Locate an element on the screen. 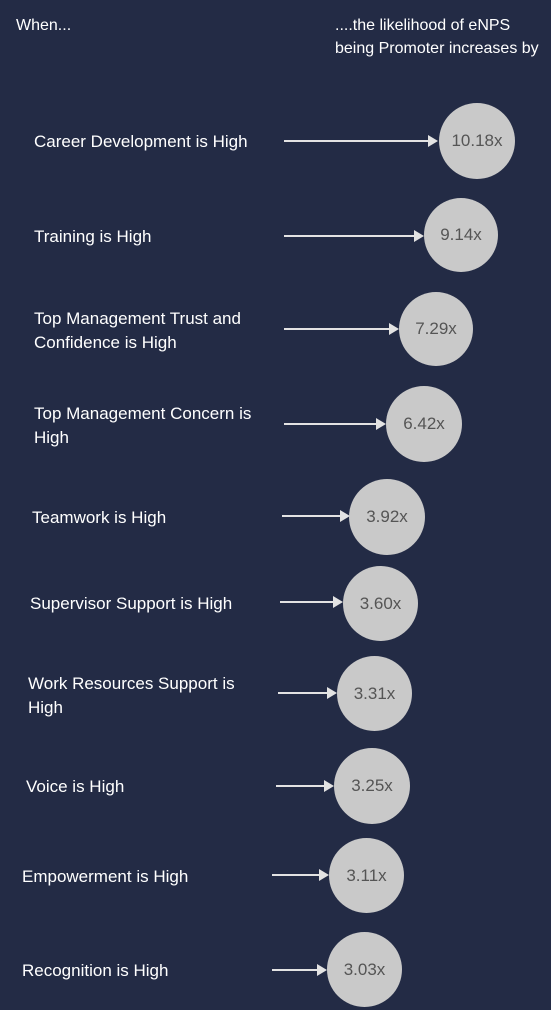  multiplier-bubble: 3.31x is located at coordinates (374, 693).